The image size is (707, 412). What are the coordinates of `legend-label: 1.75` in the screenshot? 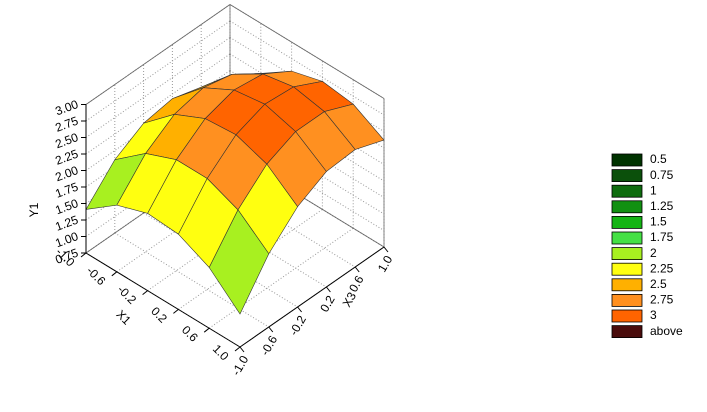 It's located at (662, 237).